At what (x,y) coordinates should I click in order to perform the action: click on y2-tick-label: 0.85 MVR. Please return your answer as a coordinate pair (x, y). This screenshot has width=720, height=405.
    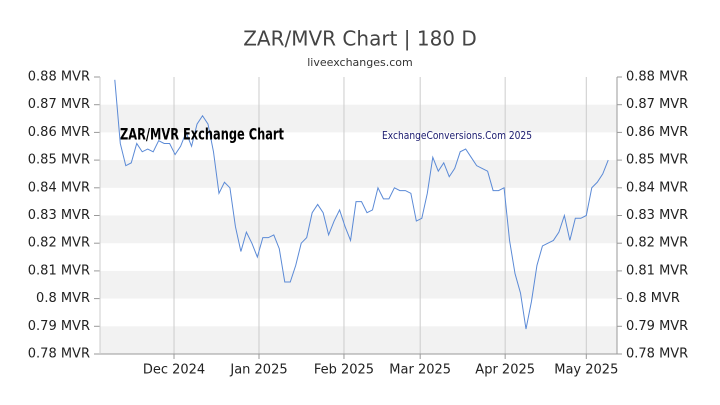
    Looking at the image, I should click on (657, 160).